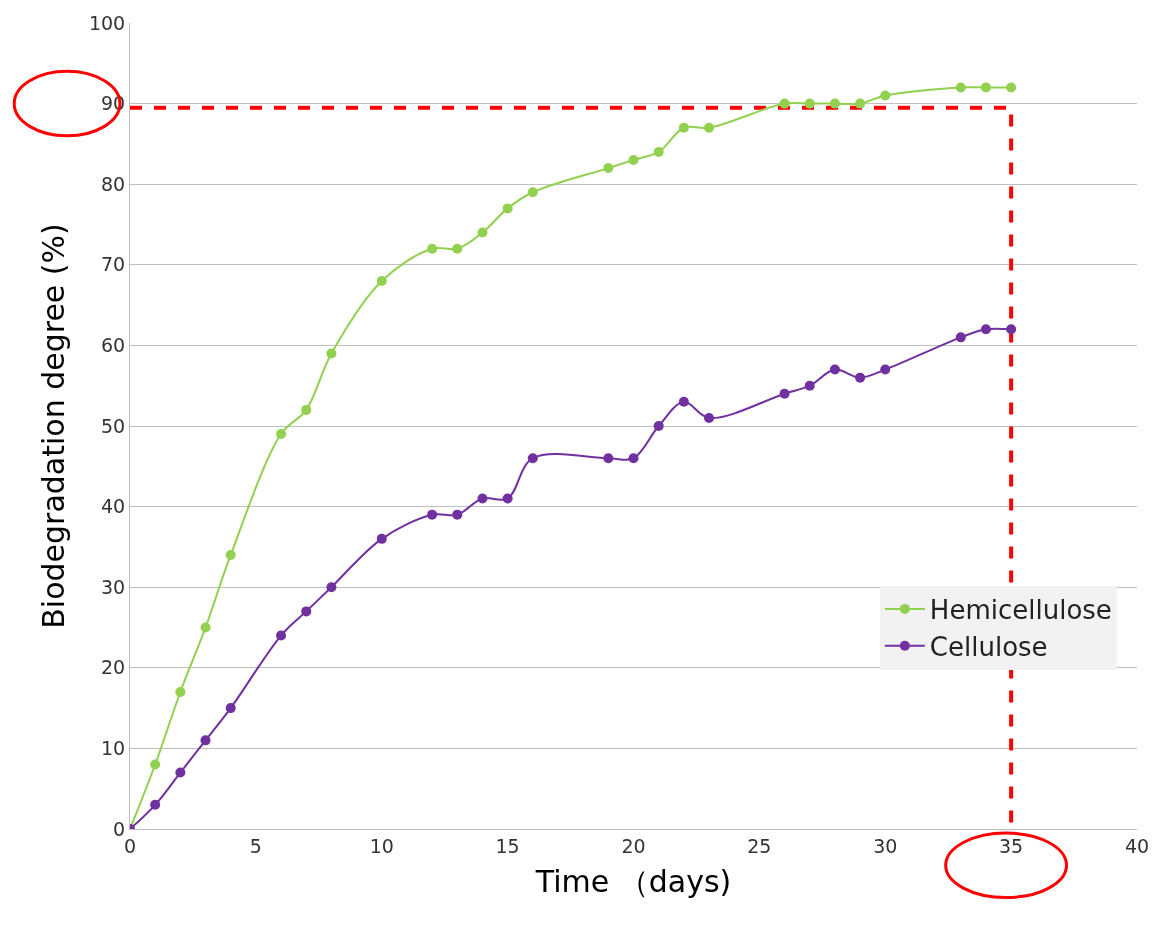  I want to click on x-tick-label: 35, so click(1011, 845).